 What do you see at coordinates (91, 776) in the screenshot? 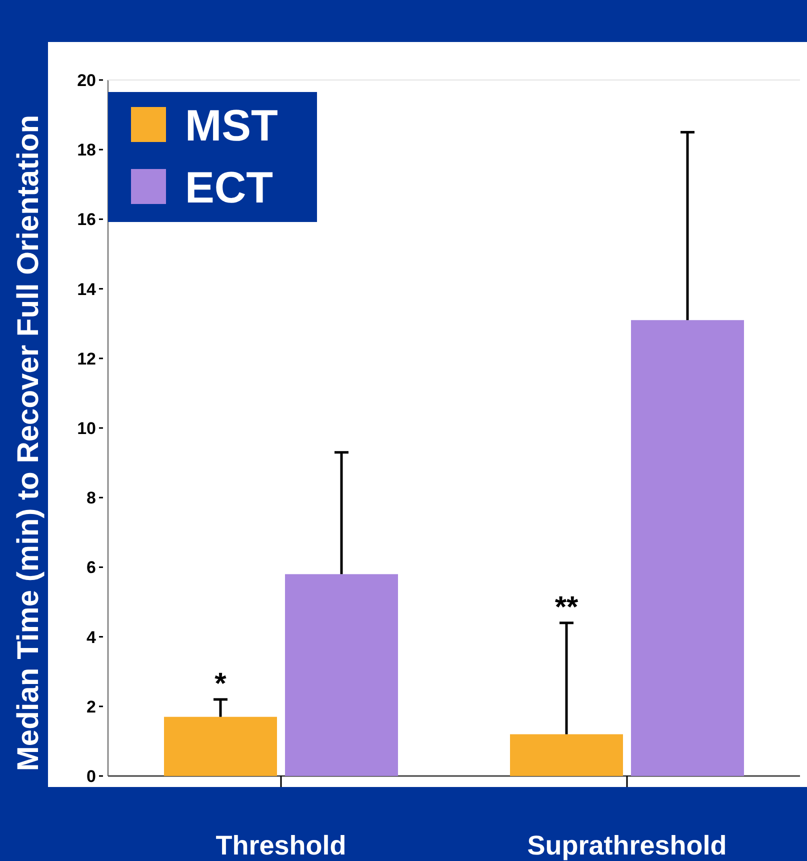
I see `y-tick-label: 0` at bounding box center [91, 776].